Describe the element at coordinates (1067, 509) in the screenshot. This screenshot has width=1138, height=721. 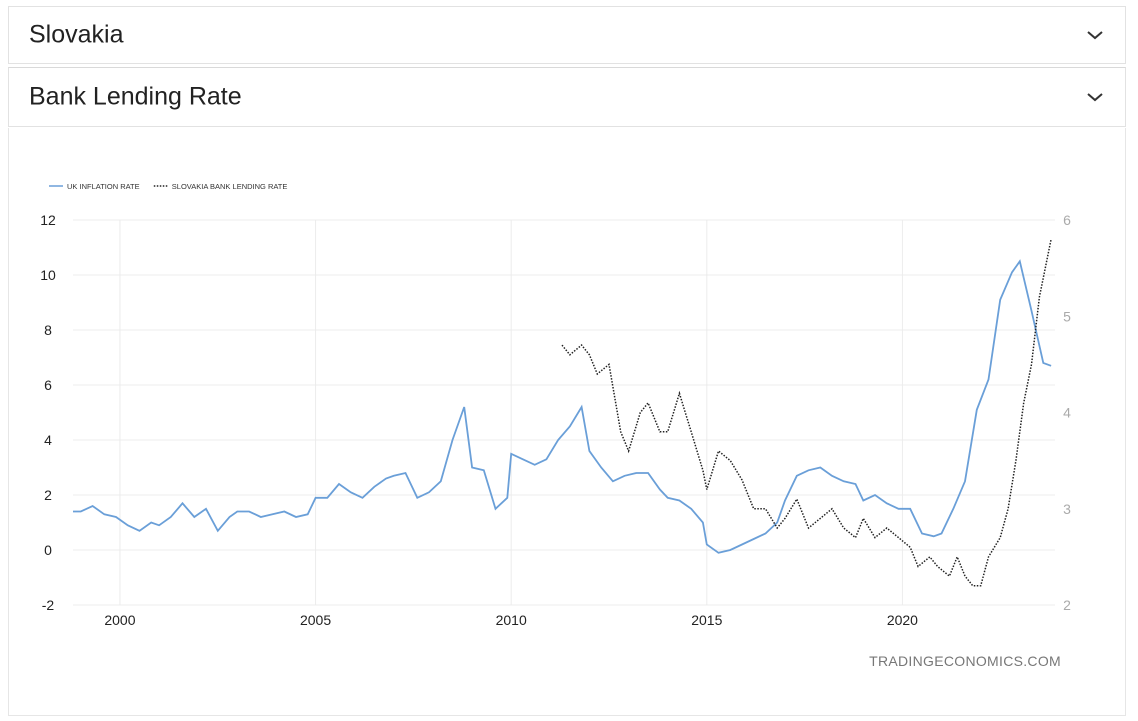
I see `y-right-tick-label: 3` at that location.